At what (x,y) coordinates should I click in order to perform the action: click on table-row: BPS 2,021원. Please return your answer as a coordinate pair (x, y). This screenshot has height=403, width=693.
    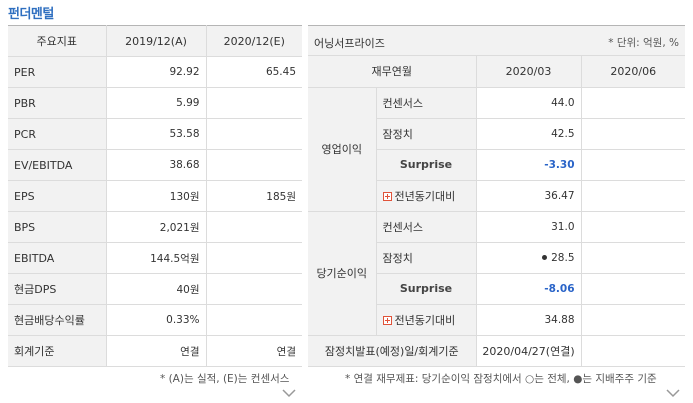
    Looking at the image, I should click on (155, 227).